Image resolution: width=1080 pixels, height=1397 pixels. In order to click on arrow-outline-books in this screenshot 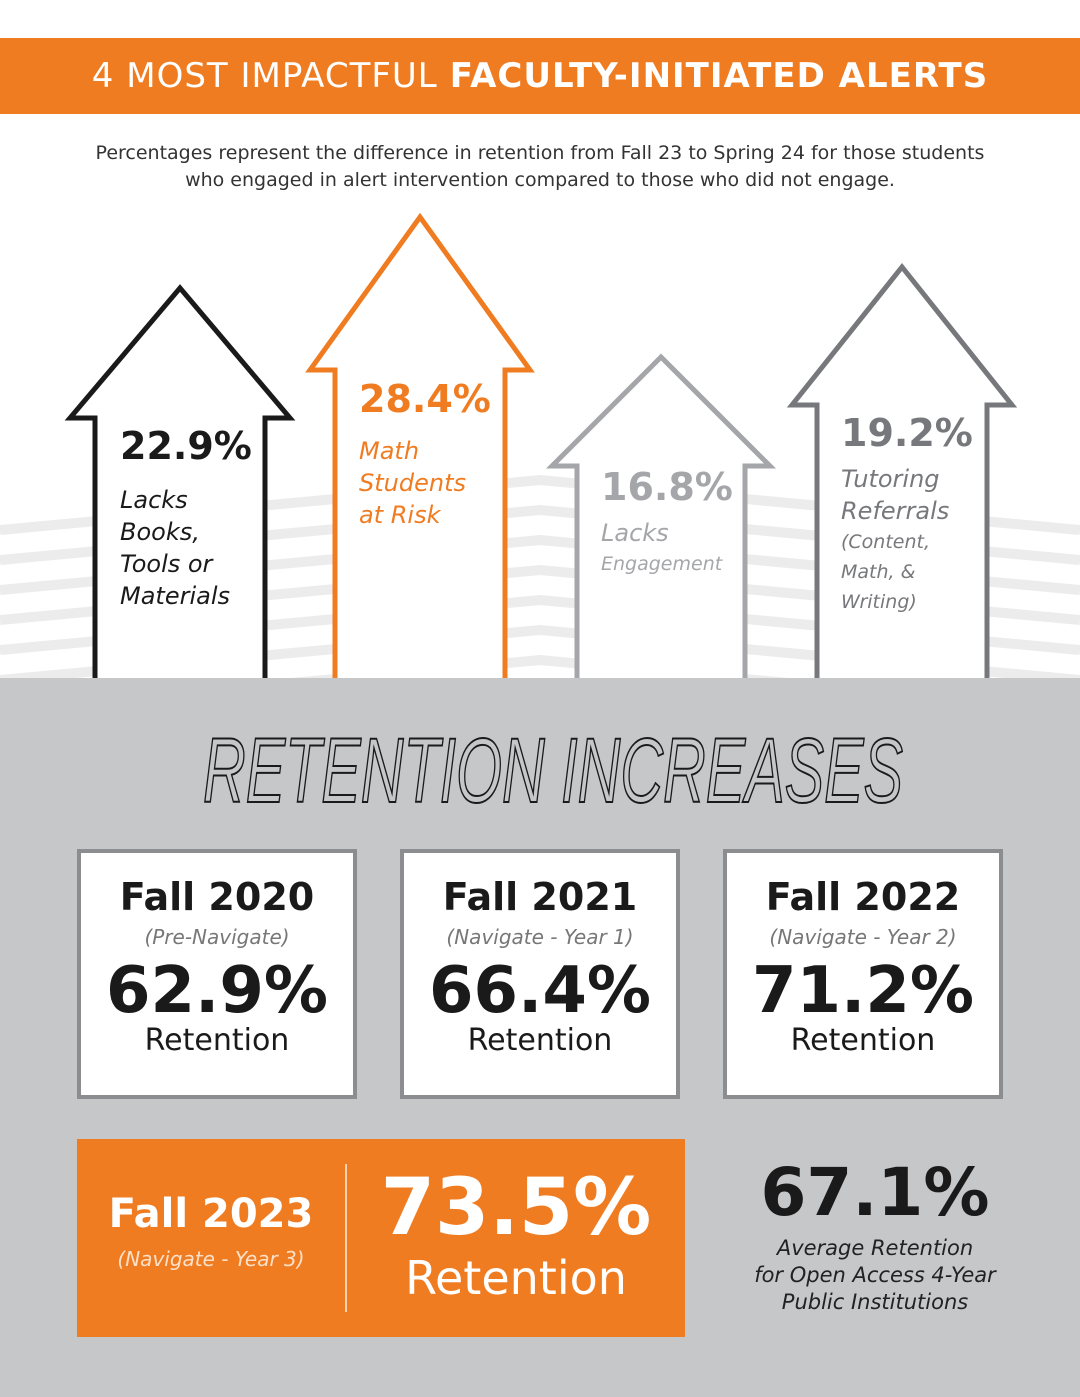, I will do `click(180, 481)`.